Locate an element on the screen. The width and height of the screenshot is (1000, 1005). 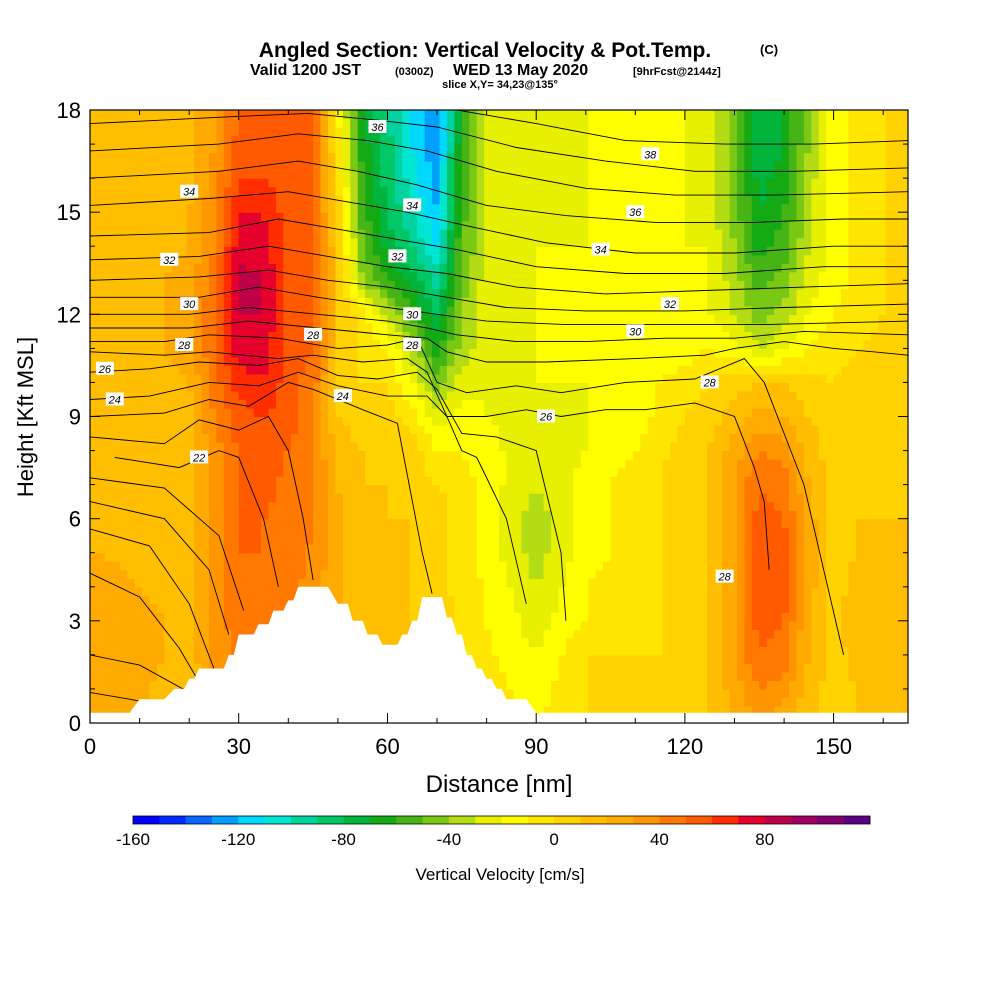
valid-prefix: Valid 1200 JST is located at coordinates (305, 70).